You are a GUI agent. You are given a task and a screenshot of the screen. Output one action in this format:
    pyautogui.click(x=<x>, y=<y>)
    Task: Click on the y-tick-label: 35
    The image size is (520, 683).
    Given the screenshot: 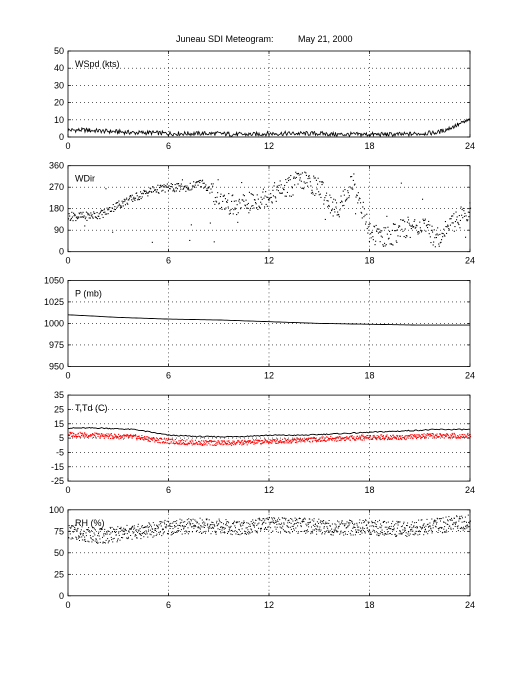 What is the action you would take?
    pyautogui.click(x=59, y=395)
    